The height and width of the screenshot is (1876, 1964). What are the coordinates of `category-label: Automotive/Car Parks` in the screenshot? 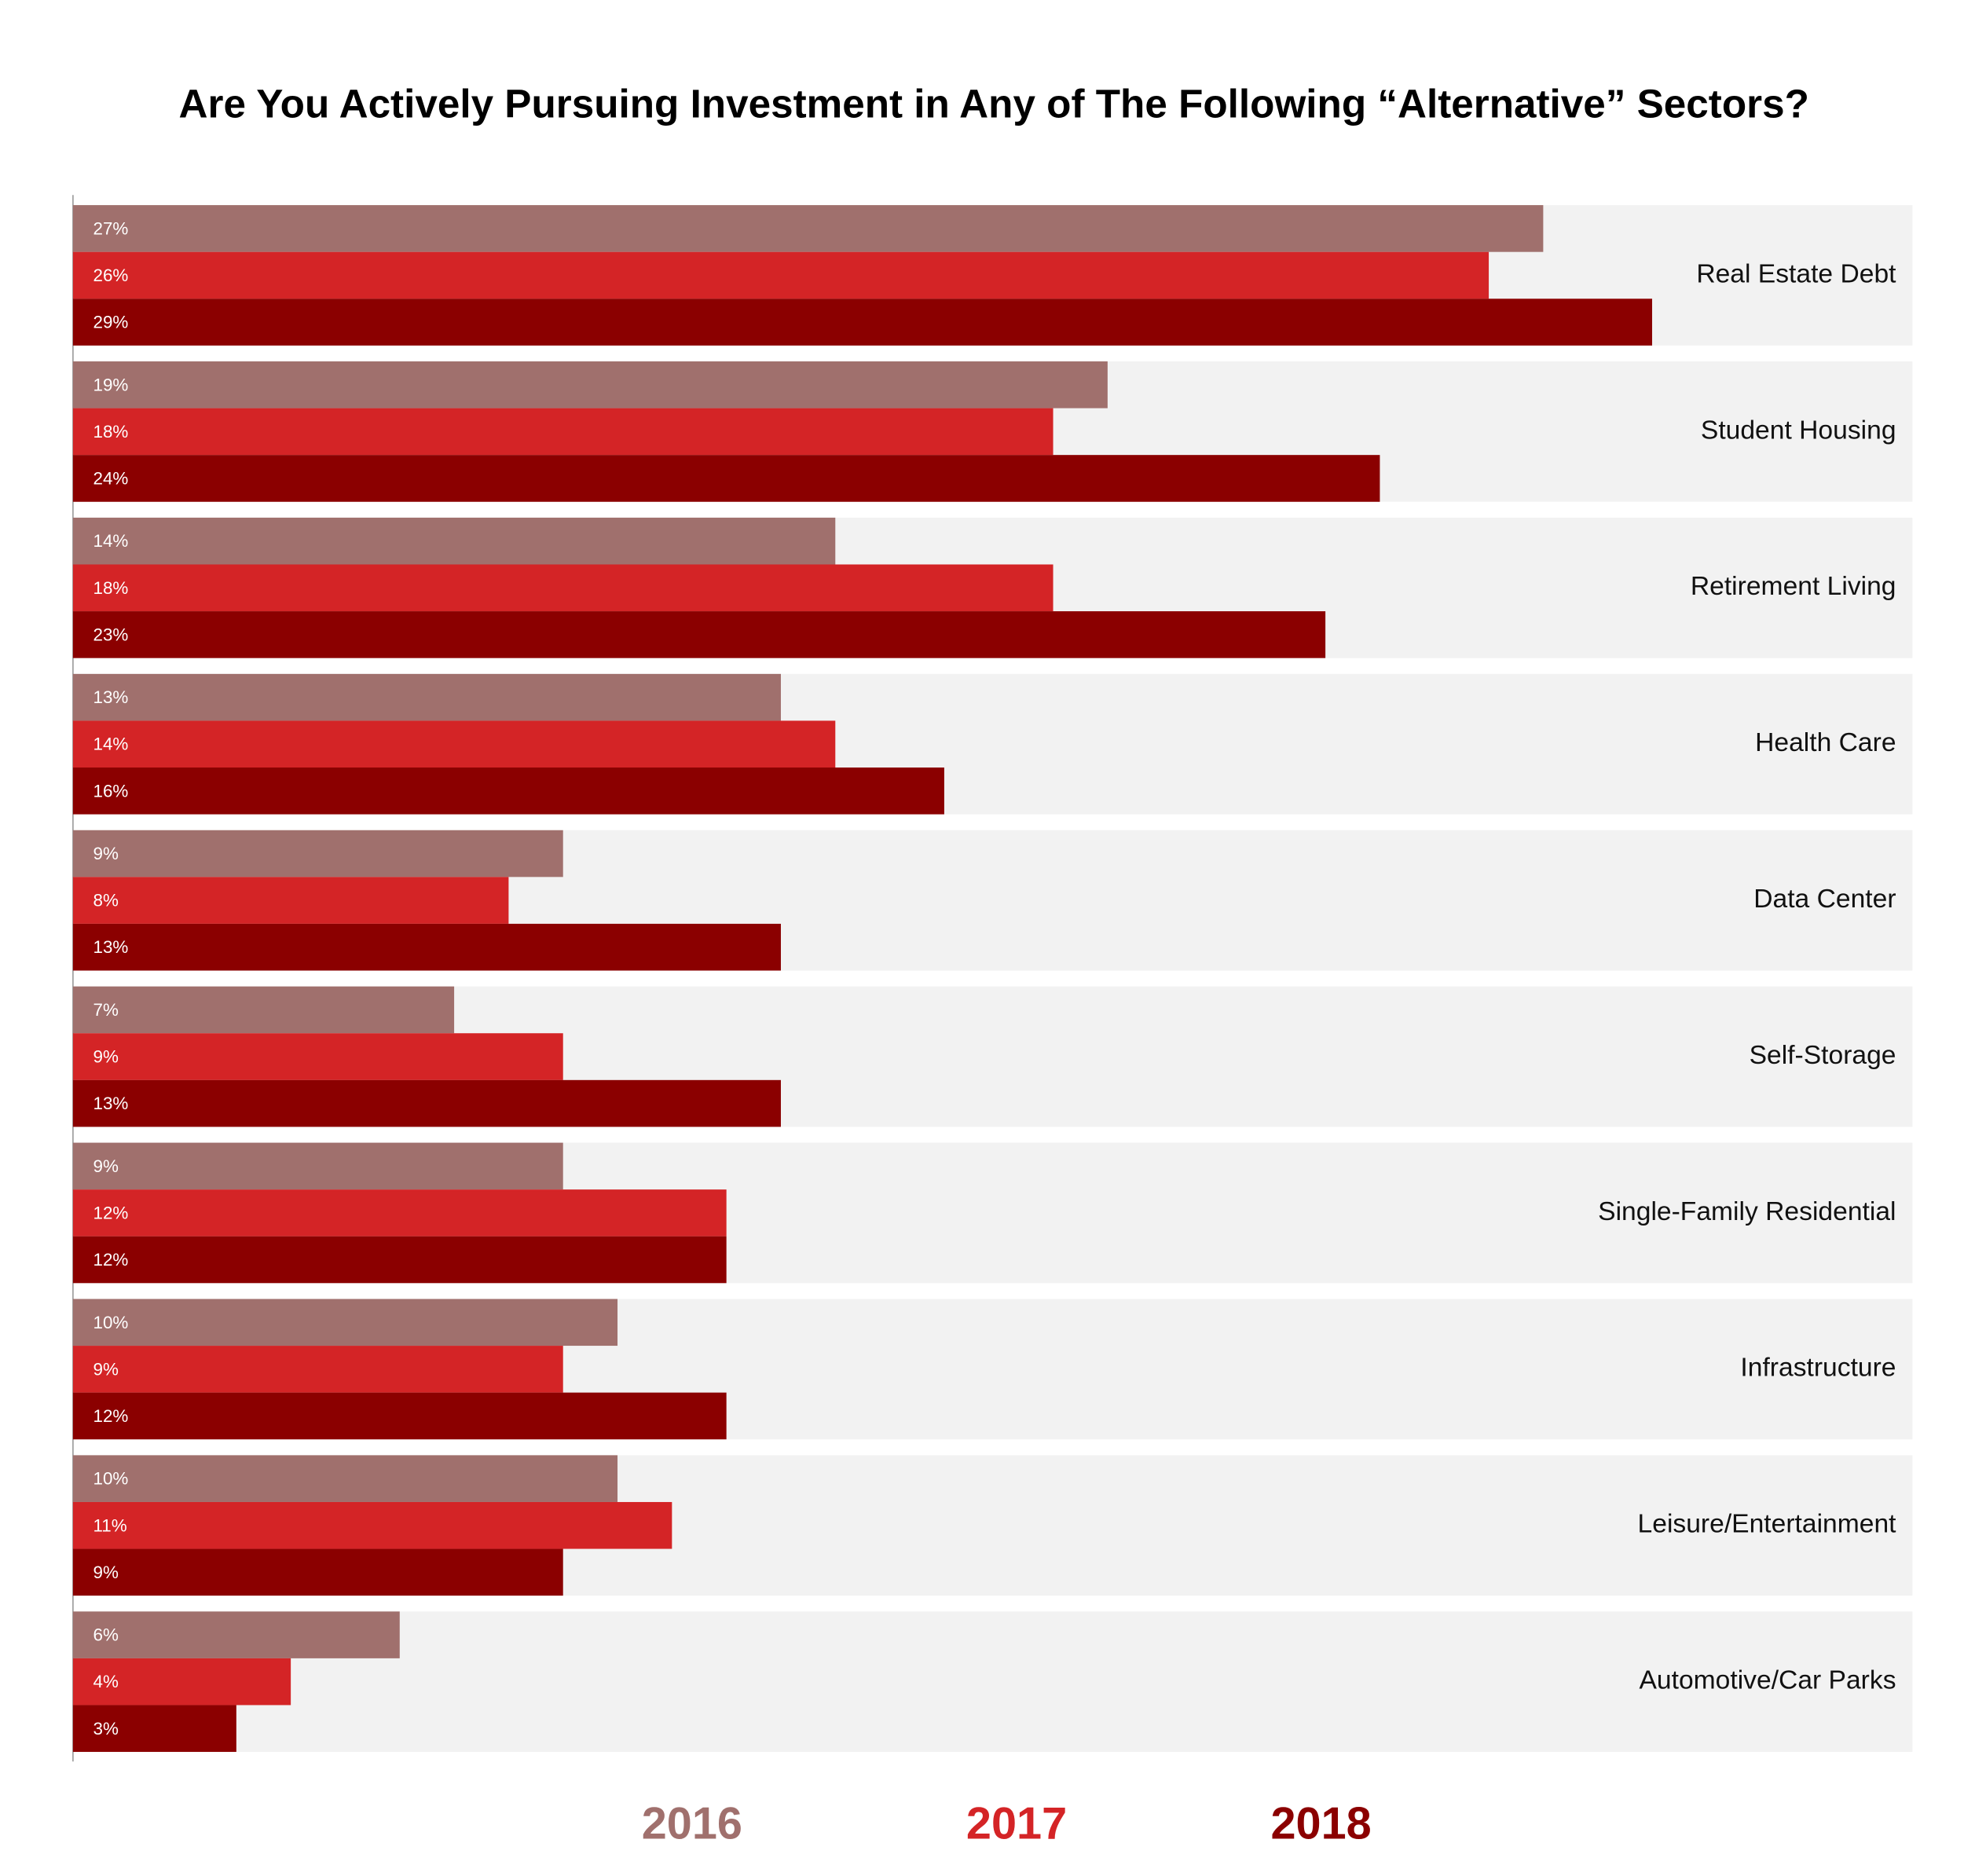 It's located at (1767, 1680).